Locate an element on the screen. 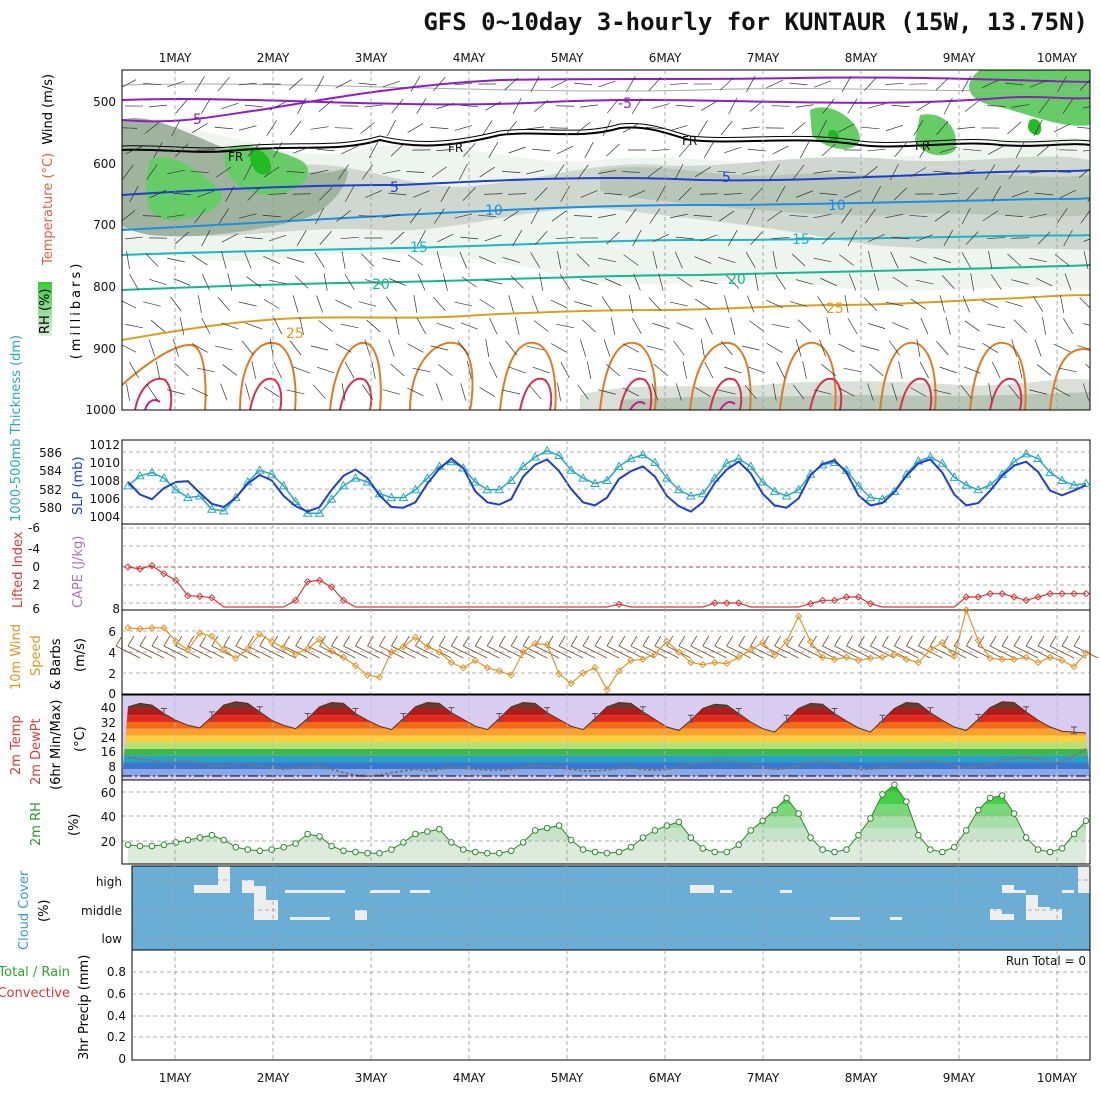 The width and height of the screenshot is (1100, 1100). temp2m-line is located at coordinates (607, 717).